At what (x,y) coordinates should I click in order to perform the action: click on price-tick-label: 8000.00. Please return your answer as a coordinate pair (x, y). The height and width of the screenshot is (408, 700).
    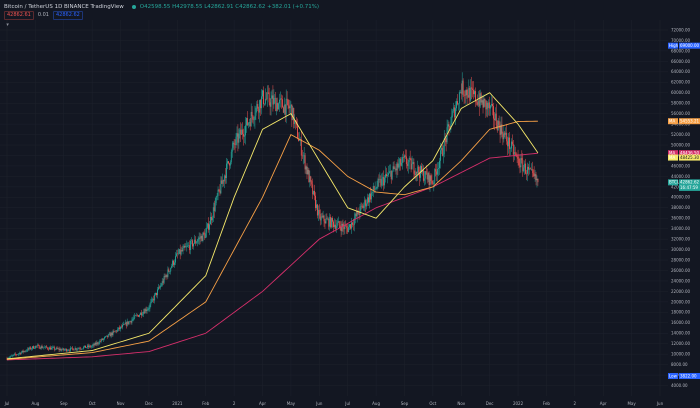
    Looking at the image, I should click on (679, 364).